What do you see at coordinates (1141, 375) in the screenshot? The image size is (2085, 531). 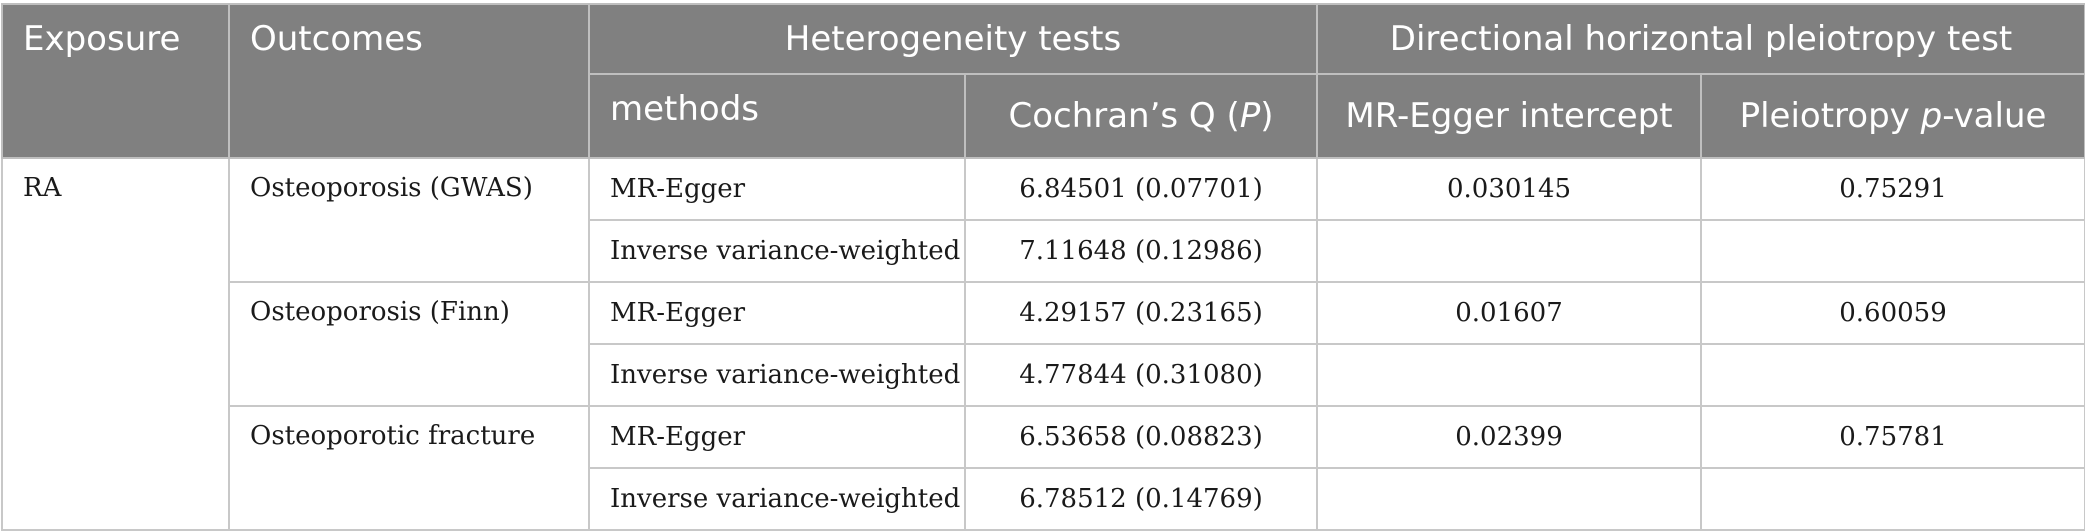 I see `cochran-cell: 4.77844 (0.31080)` at bounding box center [1141, 375].